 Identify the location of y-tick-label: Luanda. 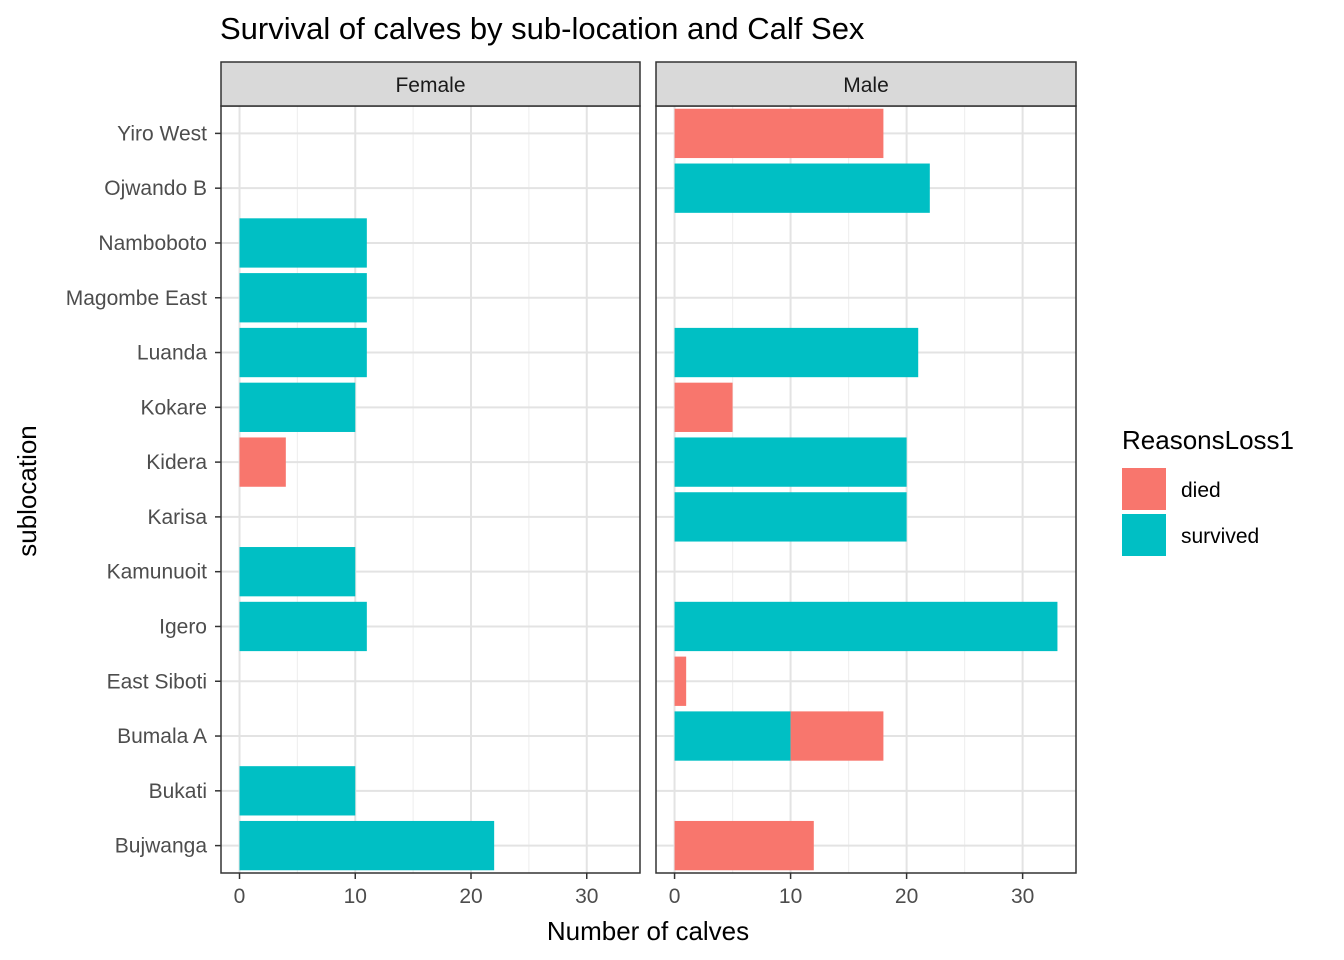
(172, 353).